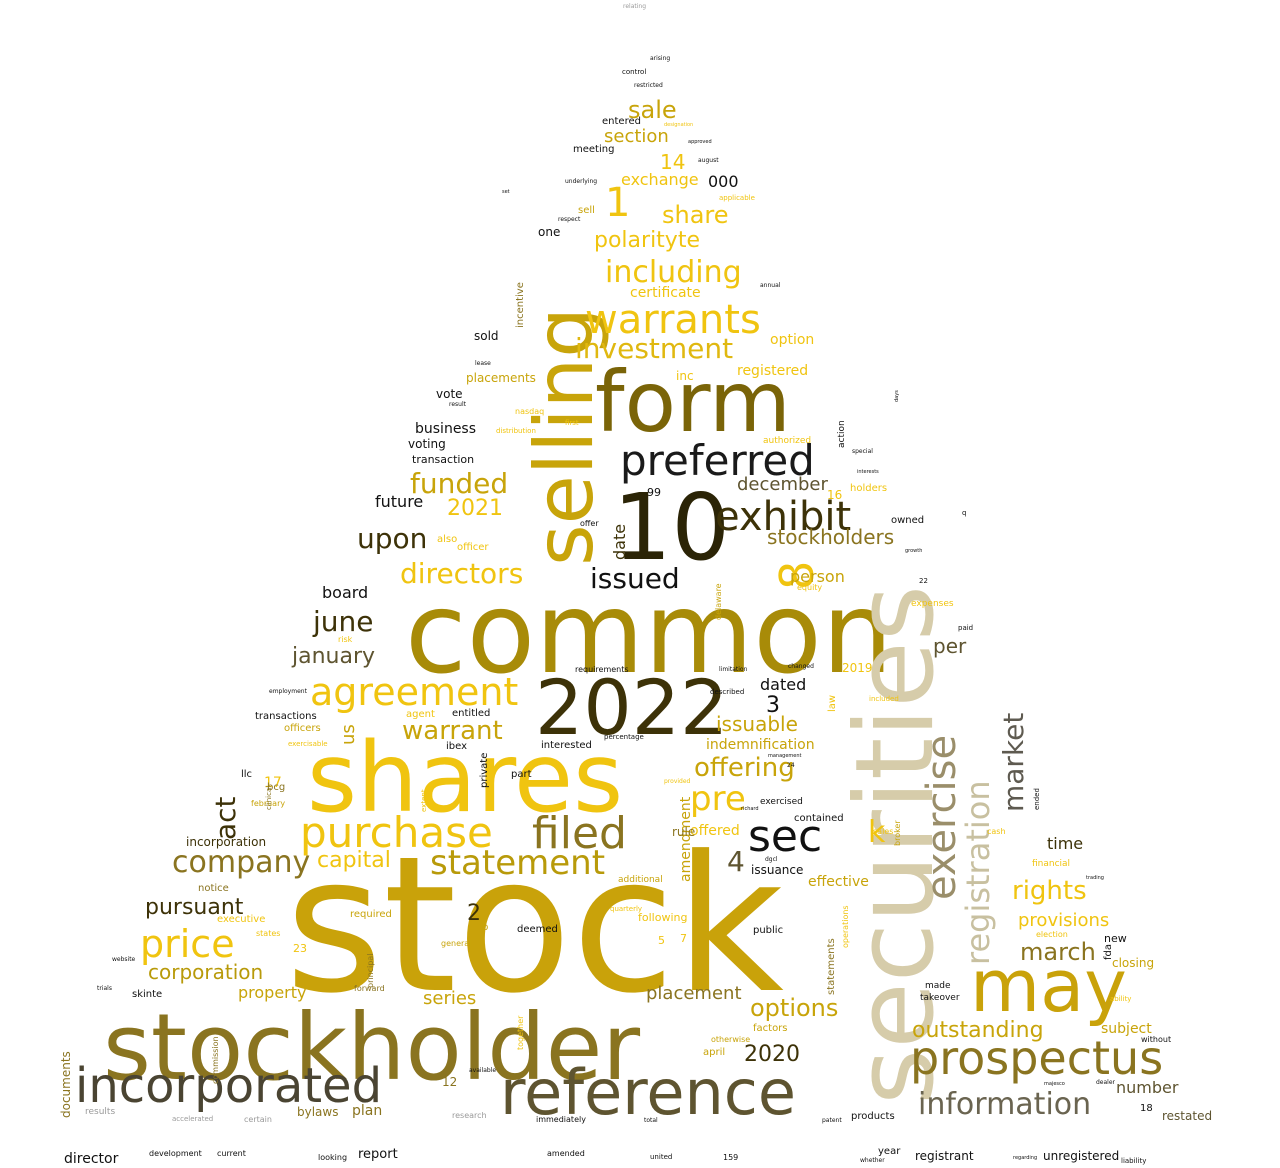 The height and width of the screenshot is (1168, 1280). Describe the element at coordinates (272, 992) in the screenshot. I see `word: property` at that location.